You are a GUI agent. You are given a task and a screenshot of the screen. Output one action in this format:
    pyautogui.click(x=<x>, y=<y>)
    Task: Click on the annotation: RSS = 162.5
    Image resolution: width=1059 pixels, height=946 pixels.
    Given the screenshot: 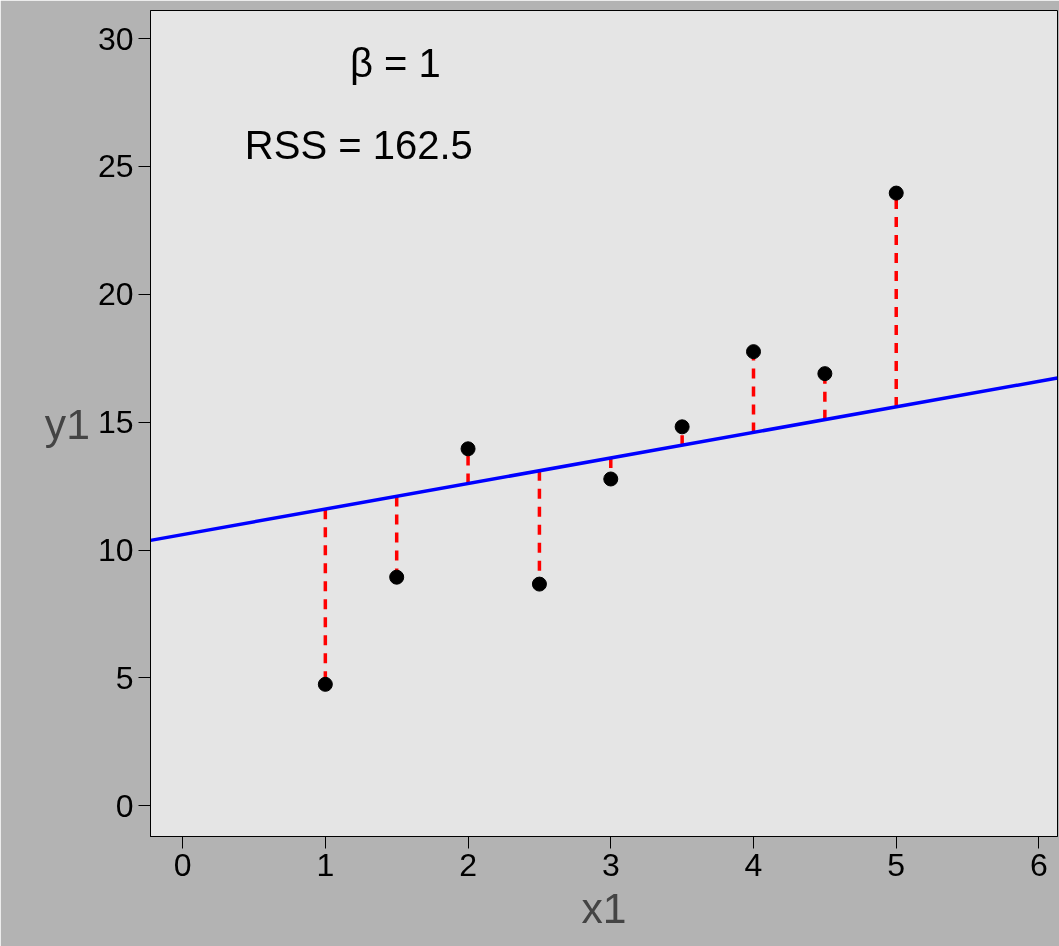 What is the action you would take?
    pyautogui.click(x=358, y=145)
    